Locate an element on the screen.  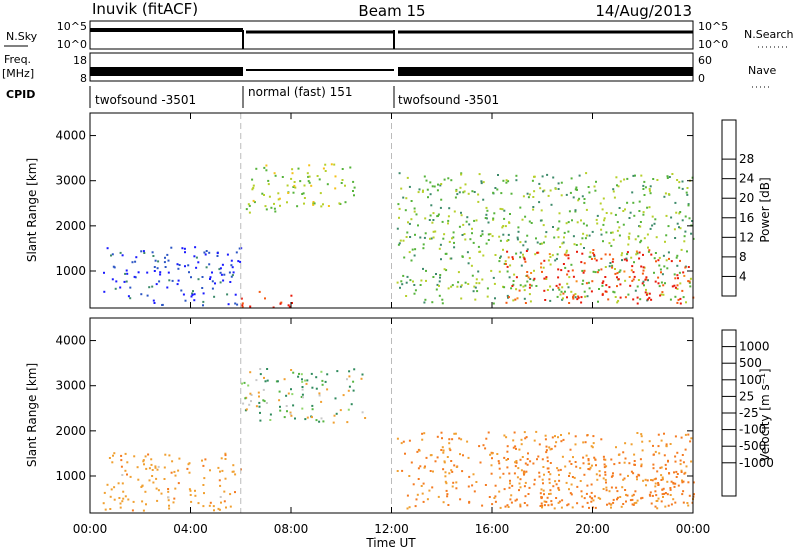
nsky-tick-bottom: 10^0 is located at coordinates (72, 44).